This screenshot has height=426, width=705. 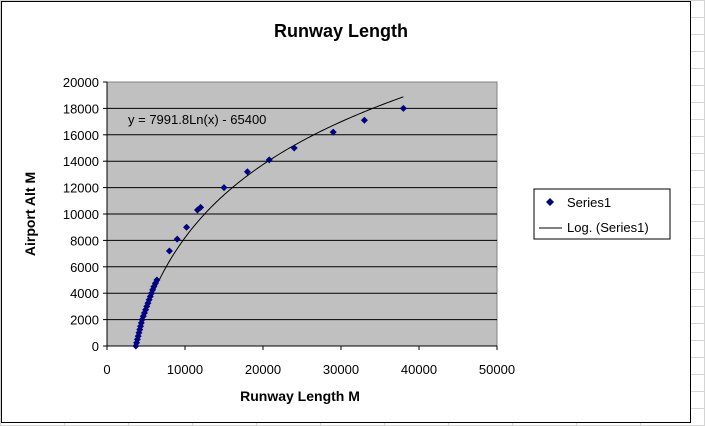 I want to click on y-axis-title: Airport Alt M, so click(x=30, y=214).